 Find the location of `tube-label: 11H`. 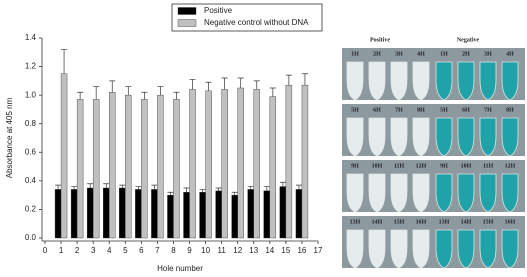

tube-label: 11H is located at coordinates (488, 166).